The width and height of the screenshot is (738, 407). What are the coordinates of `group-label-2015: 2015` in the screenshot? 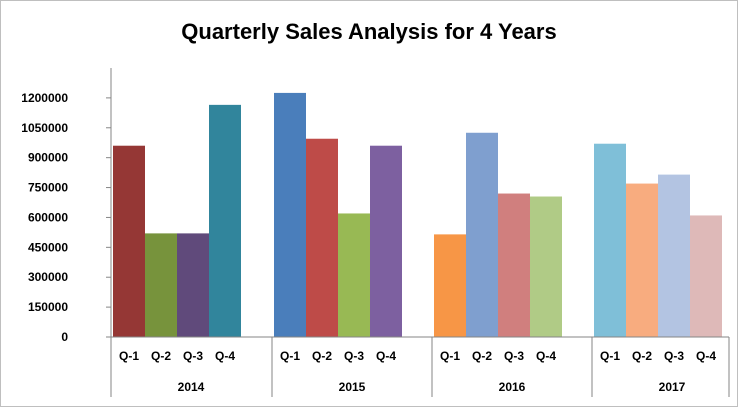 It's located at (352, 387).